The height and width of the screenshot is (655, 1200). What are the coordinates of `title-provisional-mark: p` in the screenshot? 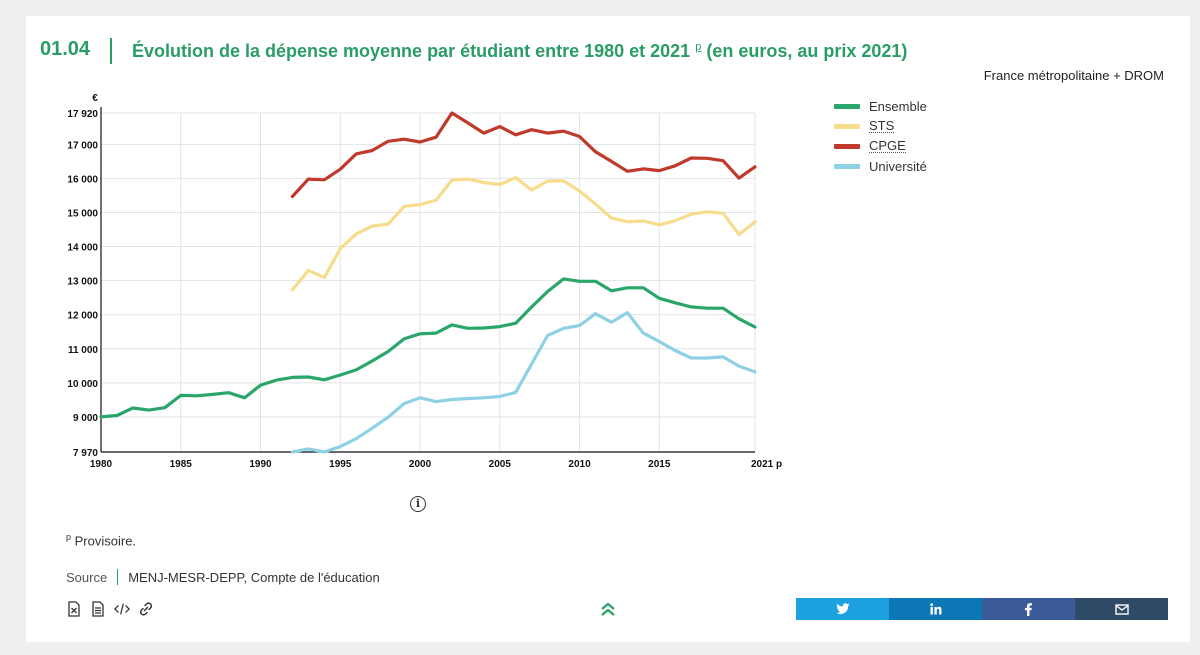 It's located at (698, 47).